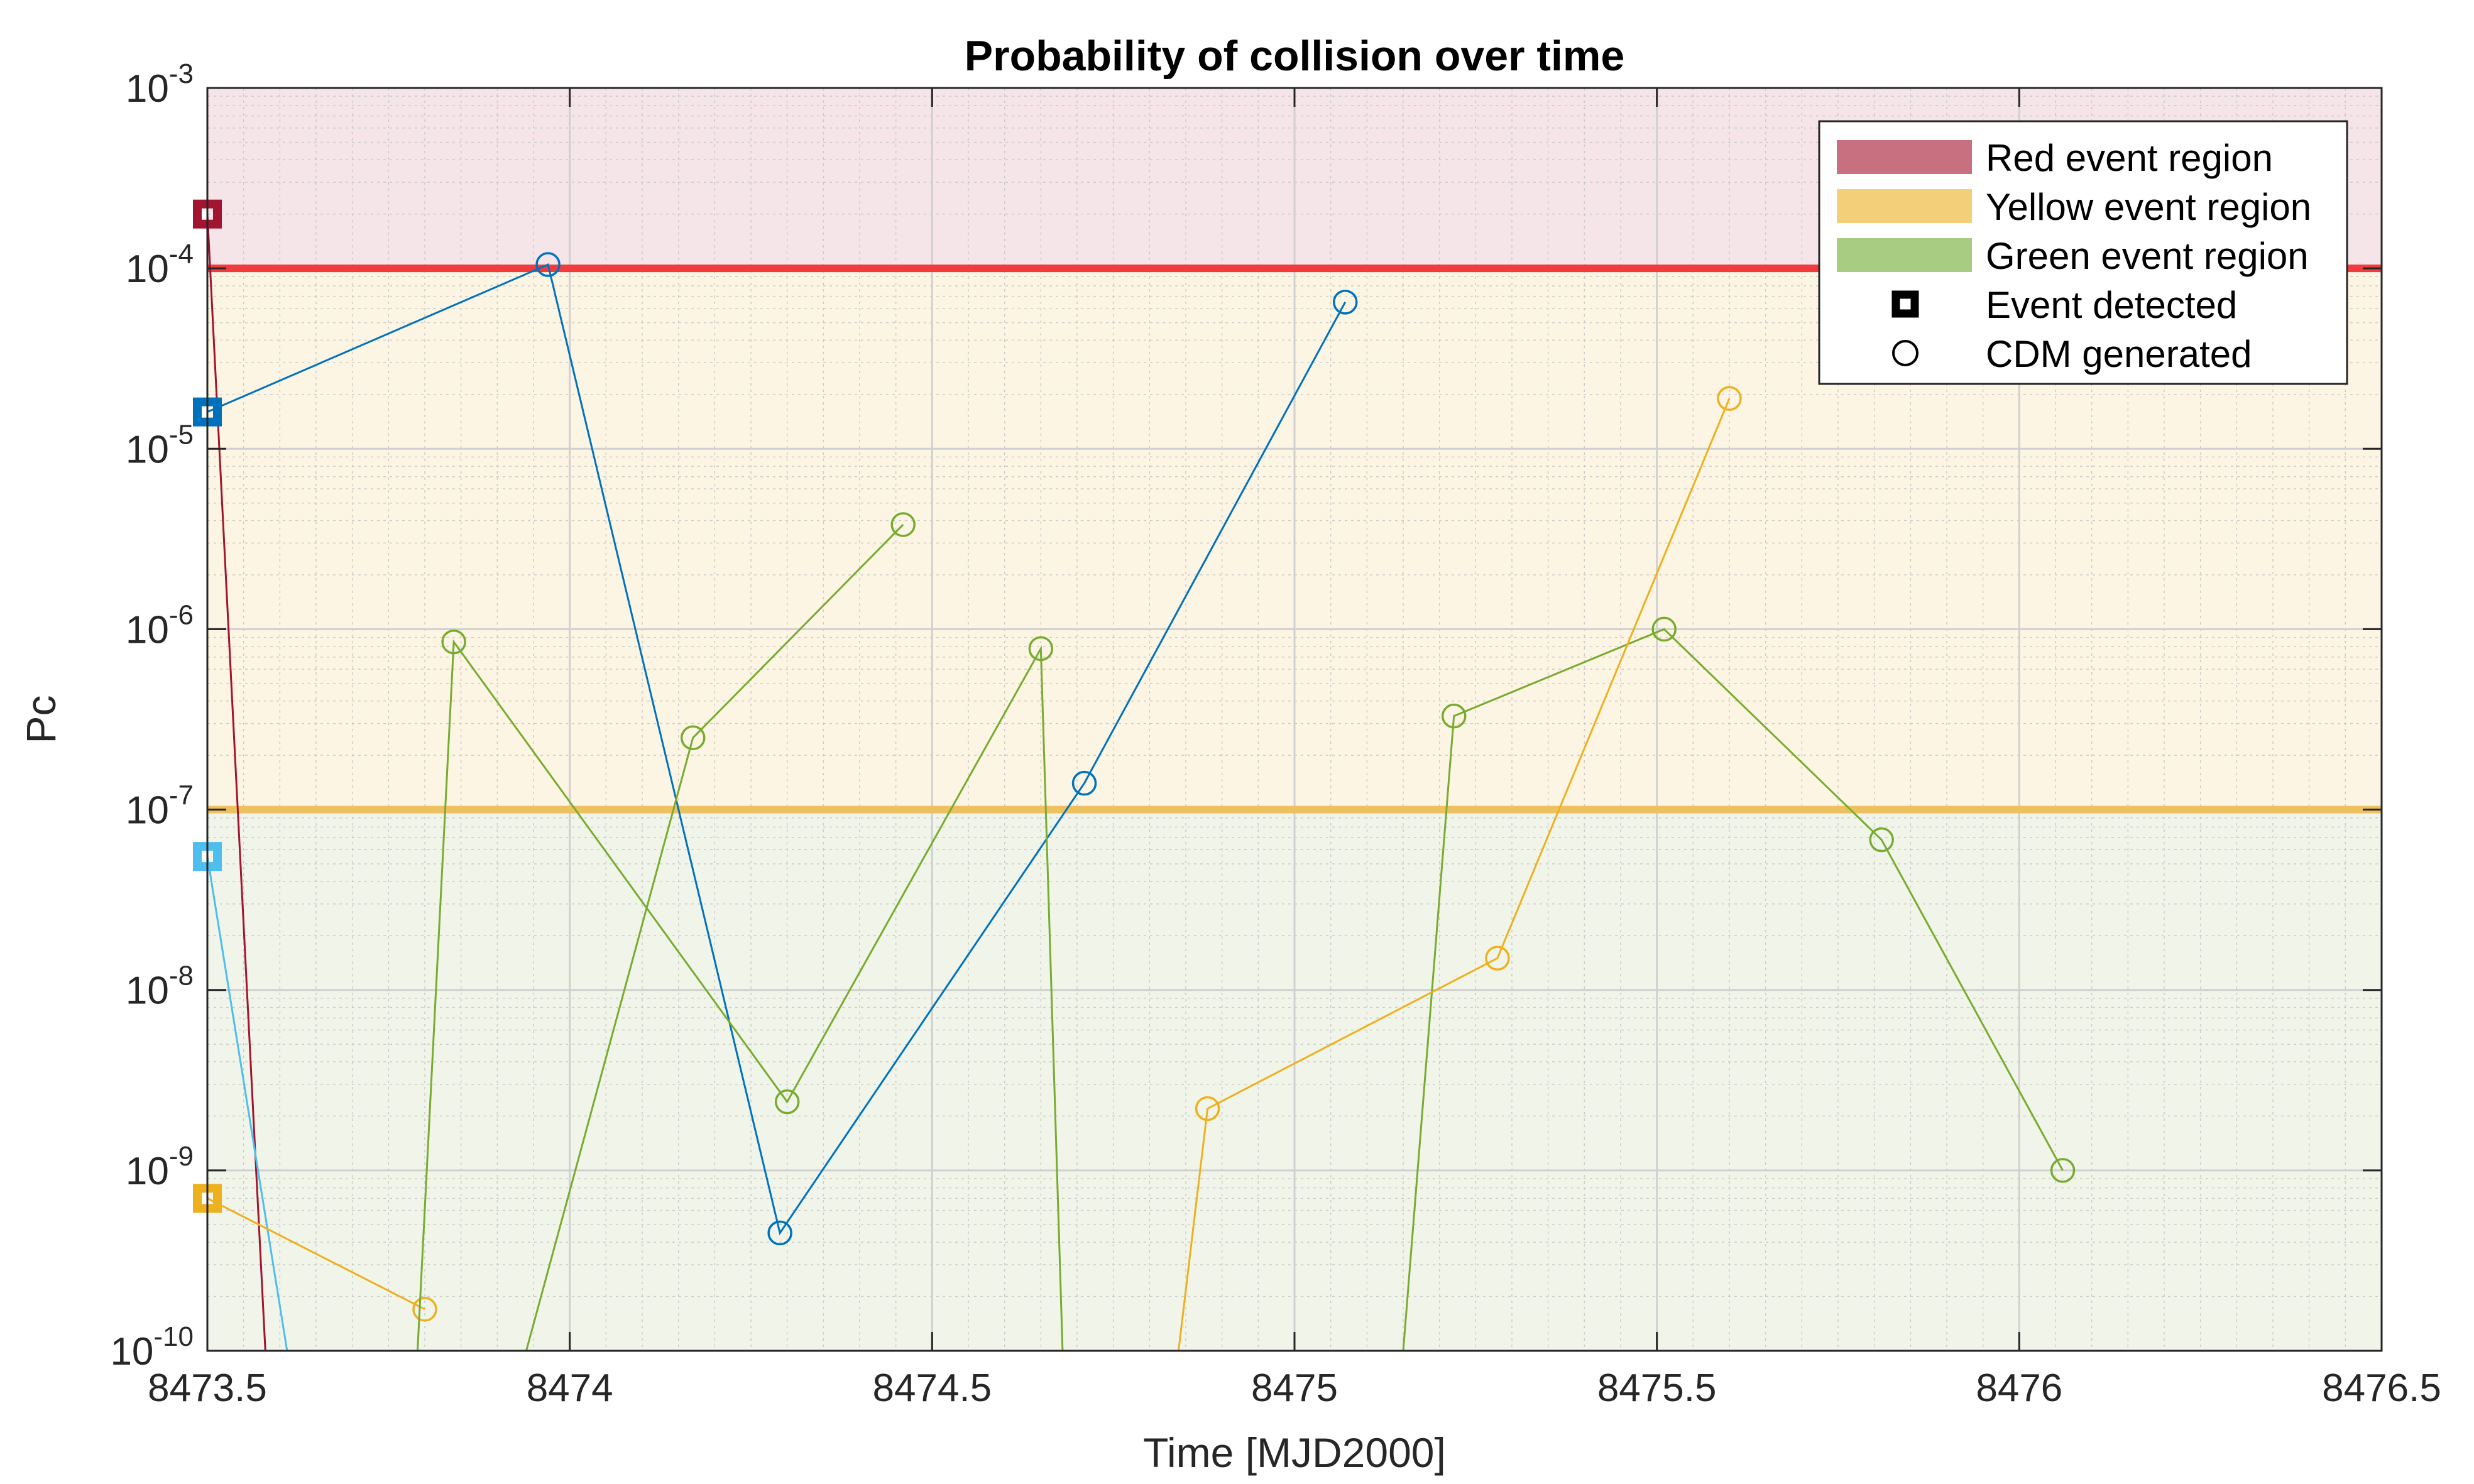 This screenshot has width=2474, height=1484. I want to click on x-tick-label: 8476, so click(2019, 1388).